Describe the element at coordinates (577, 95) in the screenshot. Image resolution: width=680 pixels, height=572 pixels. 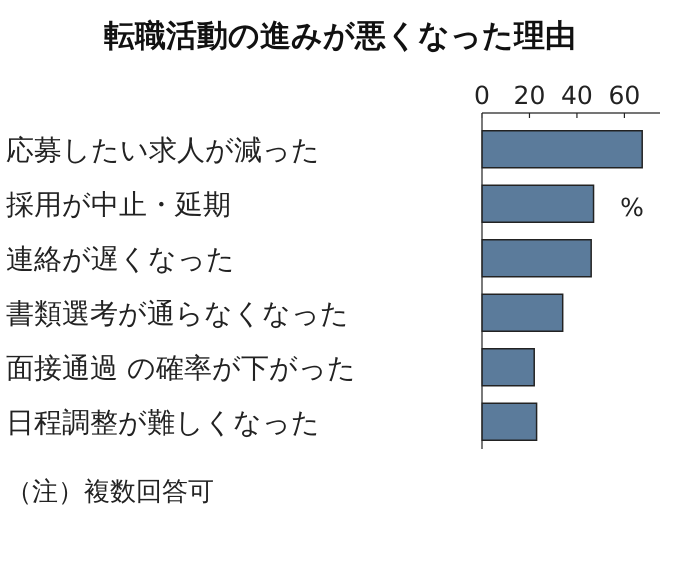
I see `x-tick-label: 40` at that location.